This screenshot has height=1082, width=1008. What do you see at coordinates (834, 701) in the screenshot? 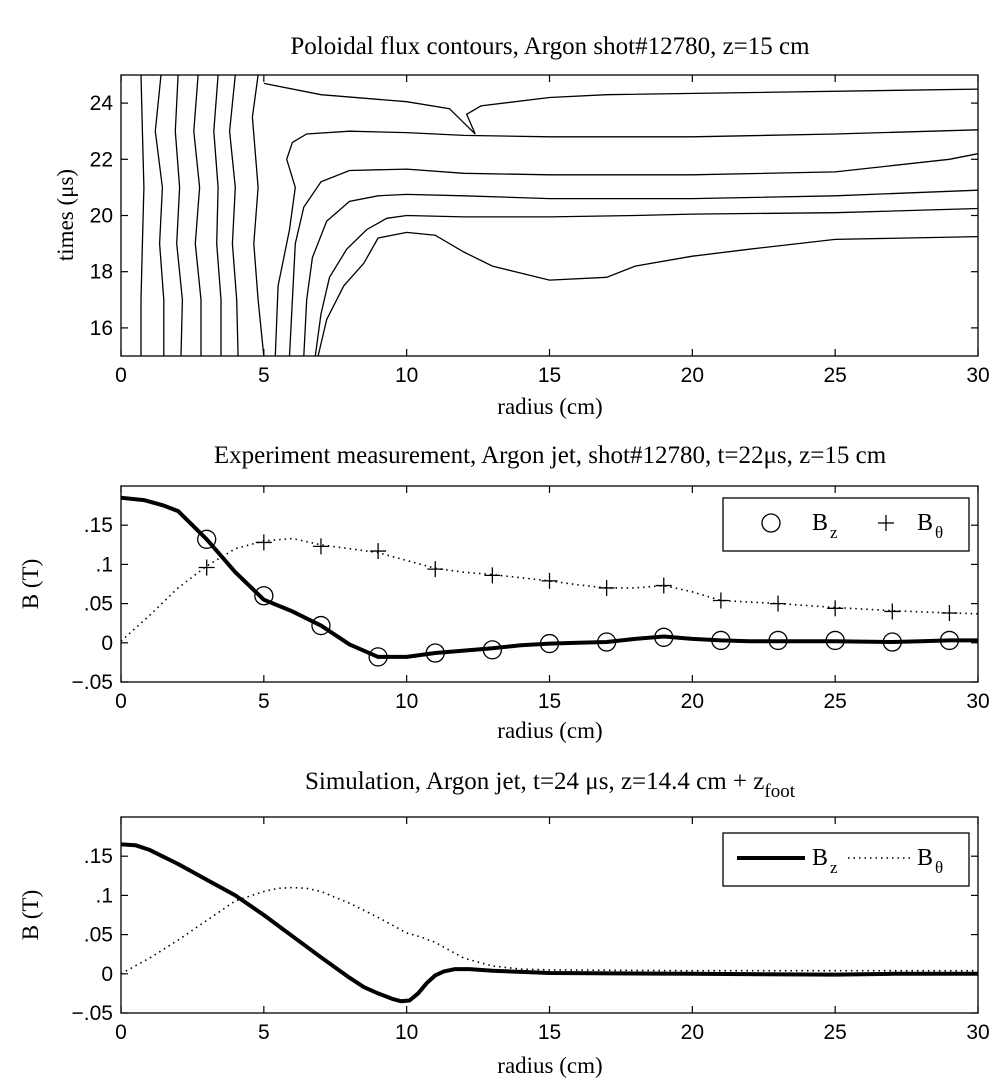
I see `experiment-xtick-label: 25` at bounding box center [834, 701].